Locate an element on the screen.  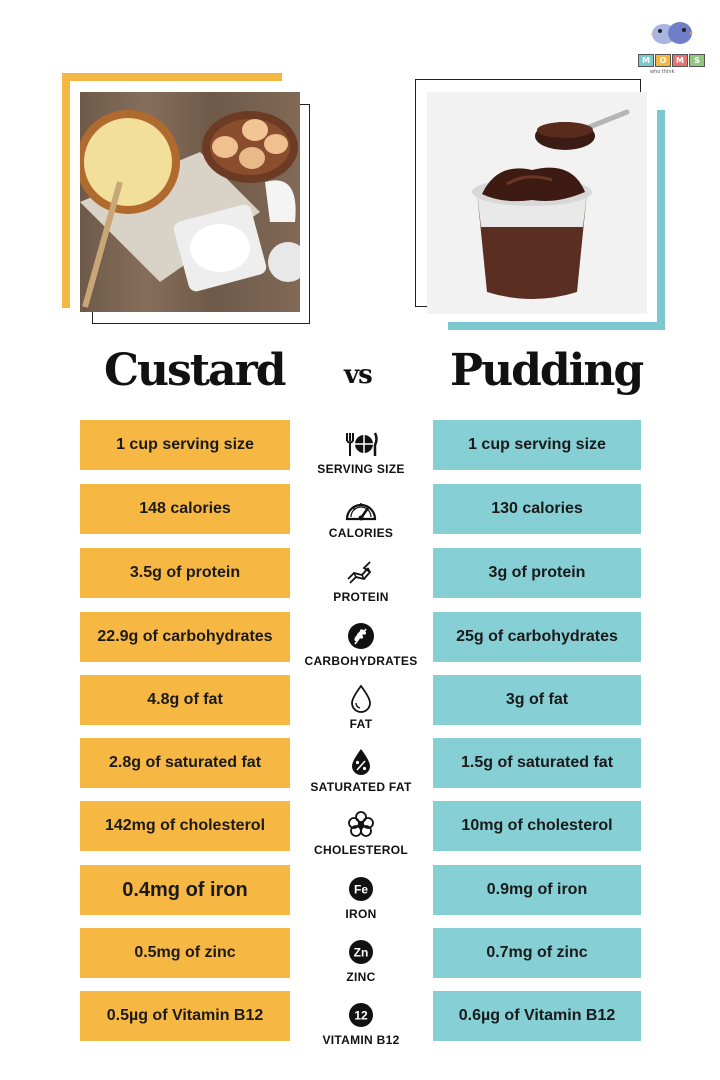
saturated-fat-center: SATURATED FAT is located at coordinates (361, 763).